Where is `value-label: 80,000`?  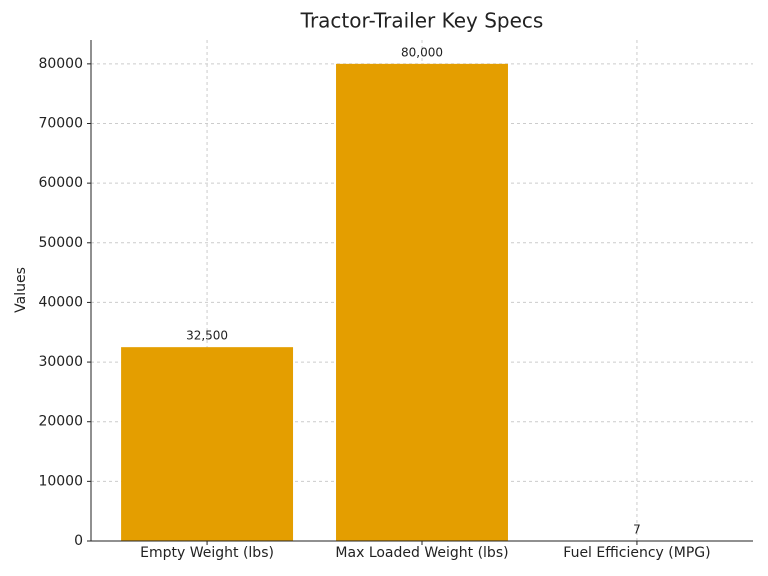 value-label: 80,000 is located at coordinates (422, 52).